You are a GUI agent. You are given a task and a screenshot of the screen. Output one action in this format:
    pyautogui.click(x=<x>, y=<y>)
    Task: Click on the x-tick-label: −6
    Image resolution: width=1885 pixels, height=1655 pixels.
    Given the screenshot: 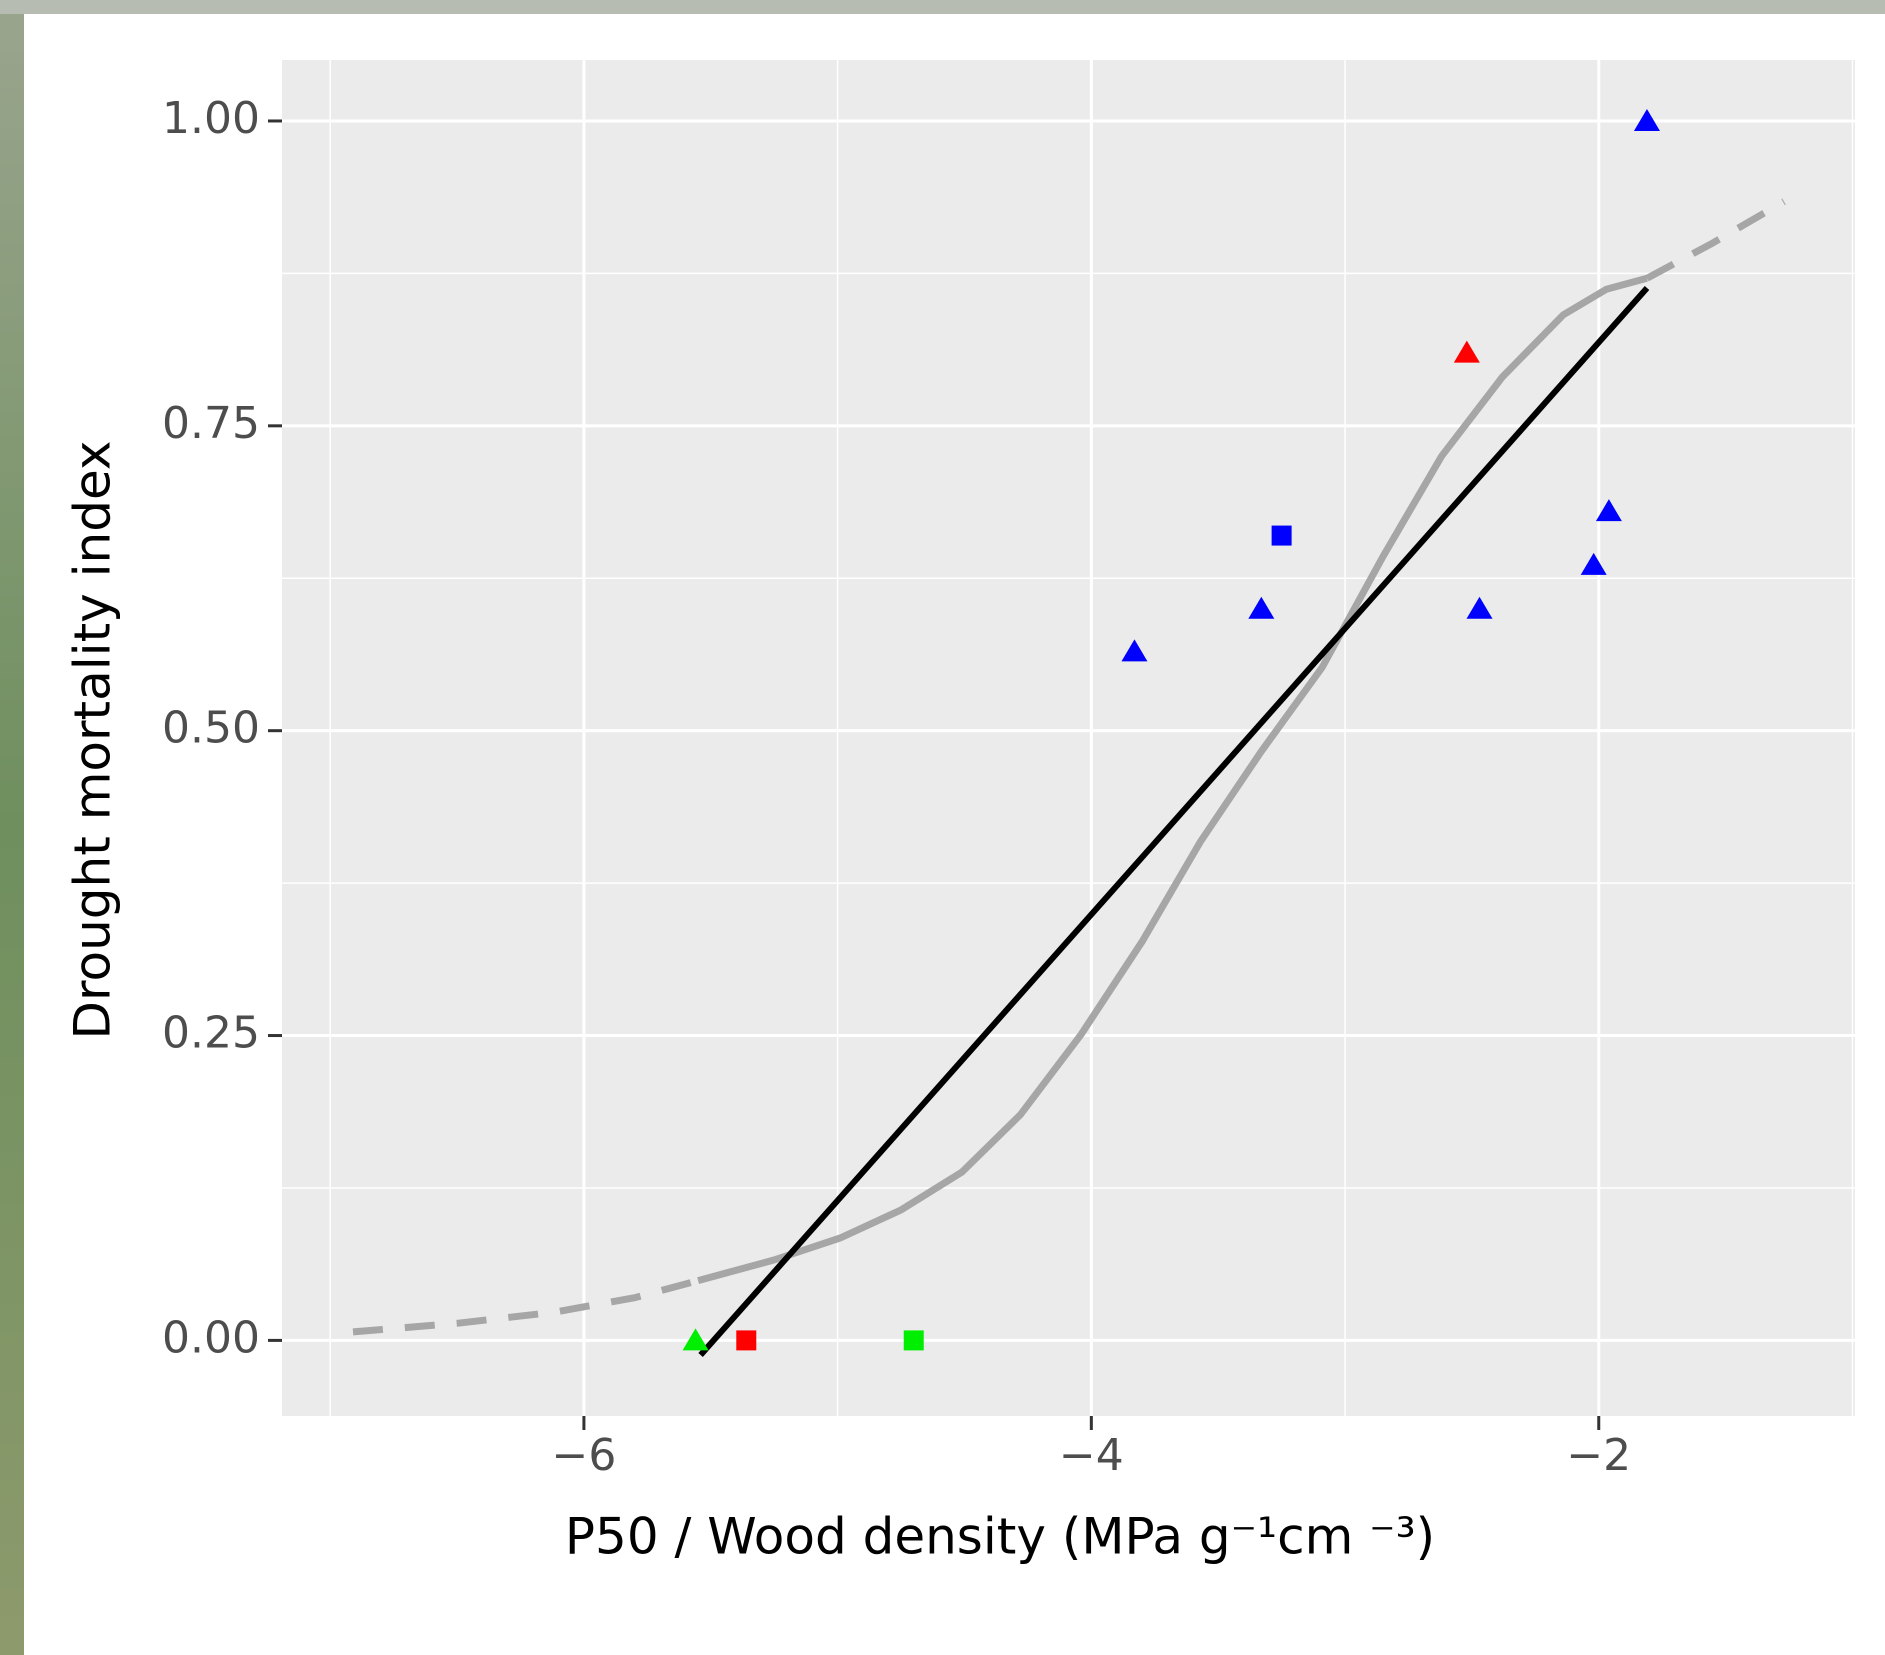 What is the action you would take?
    pyautogui.click(x=583, y=1455)
    